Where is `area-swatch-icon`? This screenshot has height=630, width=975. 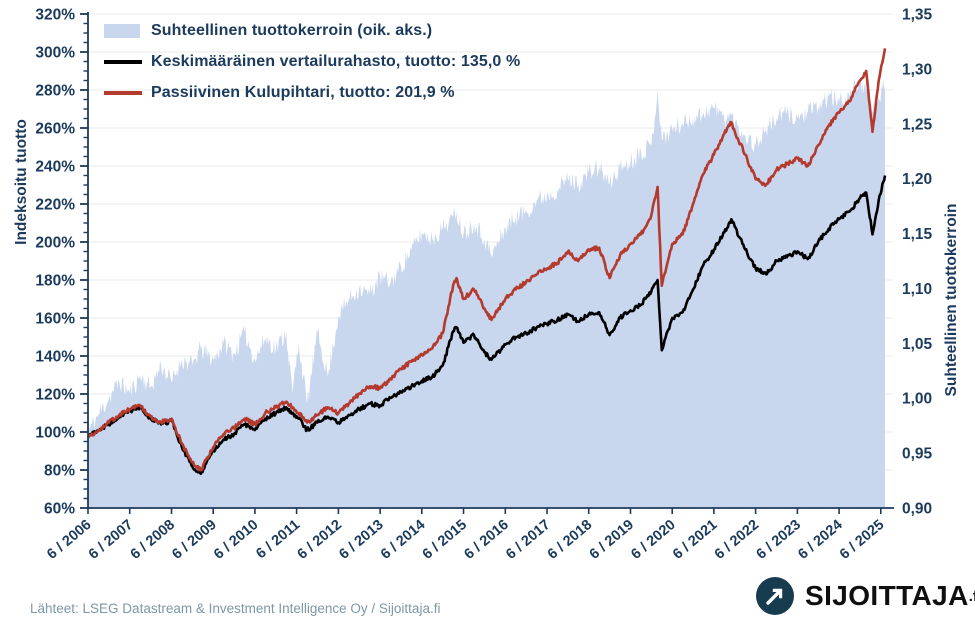 area-swatch-icon is located at coordinates (122, 30).